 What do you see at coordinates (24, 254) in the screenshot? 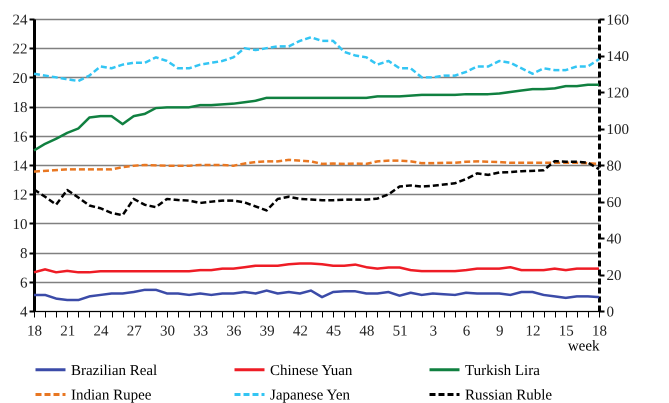
I see `y-tick-label: 8` at bounding box center [24, 254].